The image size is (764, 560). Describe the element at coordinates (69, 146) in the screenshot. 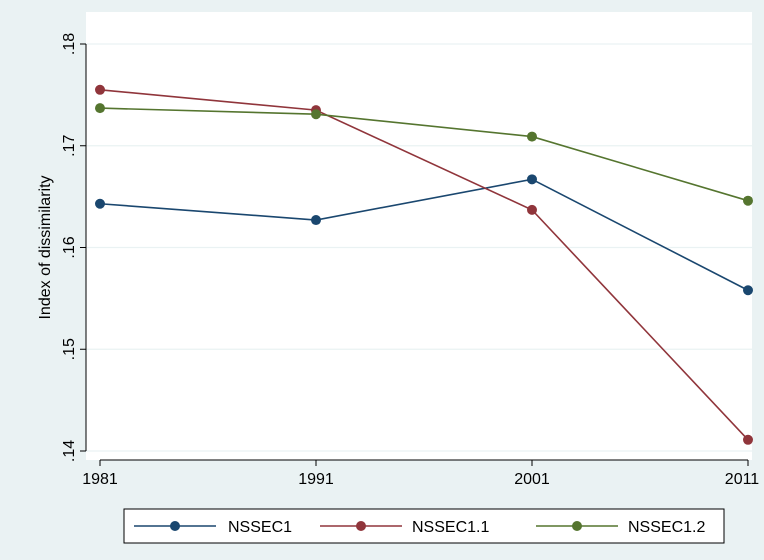

I see `y-tick-label: .17` at that location.